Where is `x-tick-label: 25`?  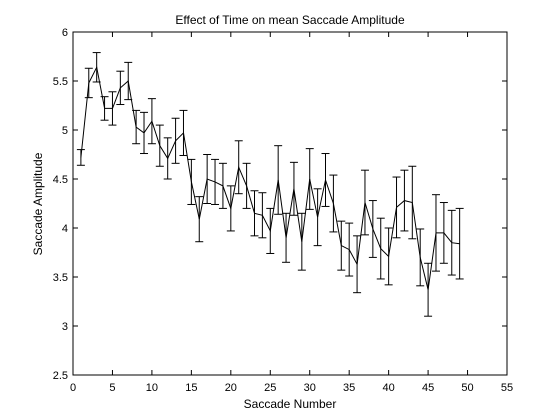 x-tick-label: 25 is located at coordinates (270, 388).